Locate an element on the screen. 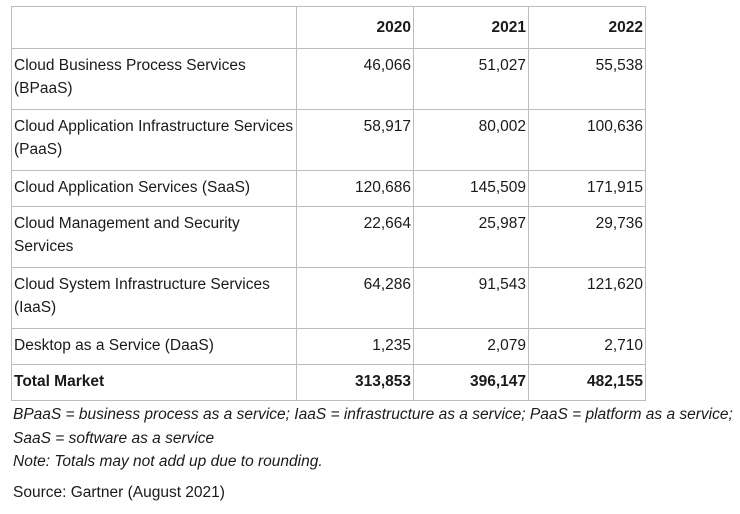  value-cell: 171,915 is located at coordinates (587, 188).